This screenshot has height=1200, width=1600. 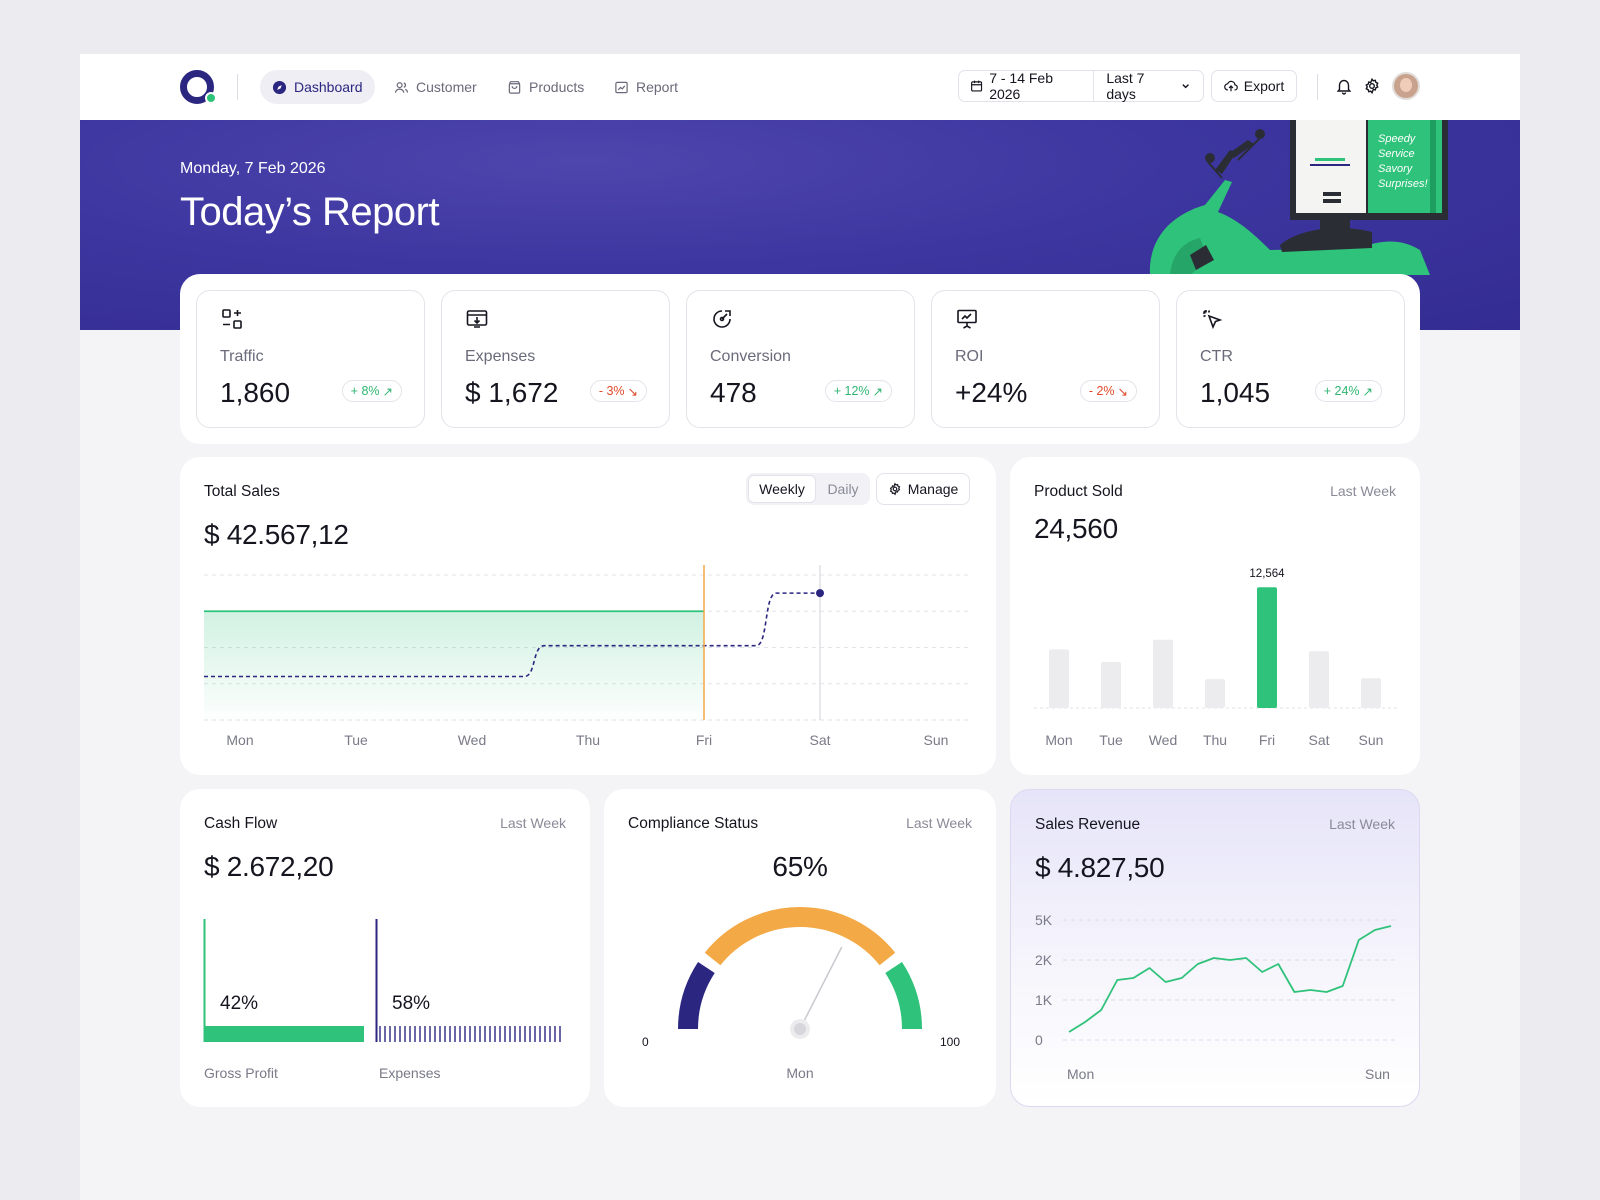 What do you see at coordinates (1039, 1040) in the screenshot?
I see `y-tick-label: 0` at bounding box center [1039, 1040].